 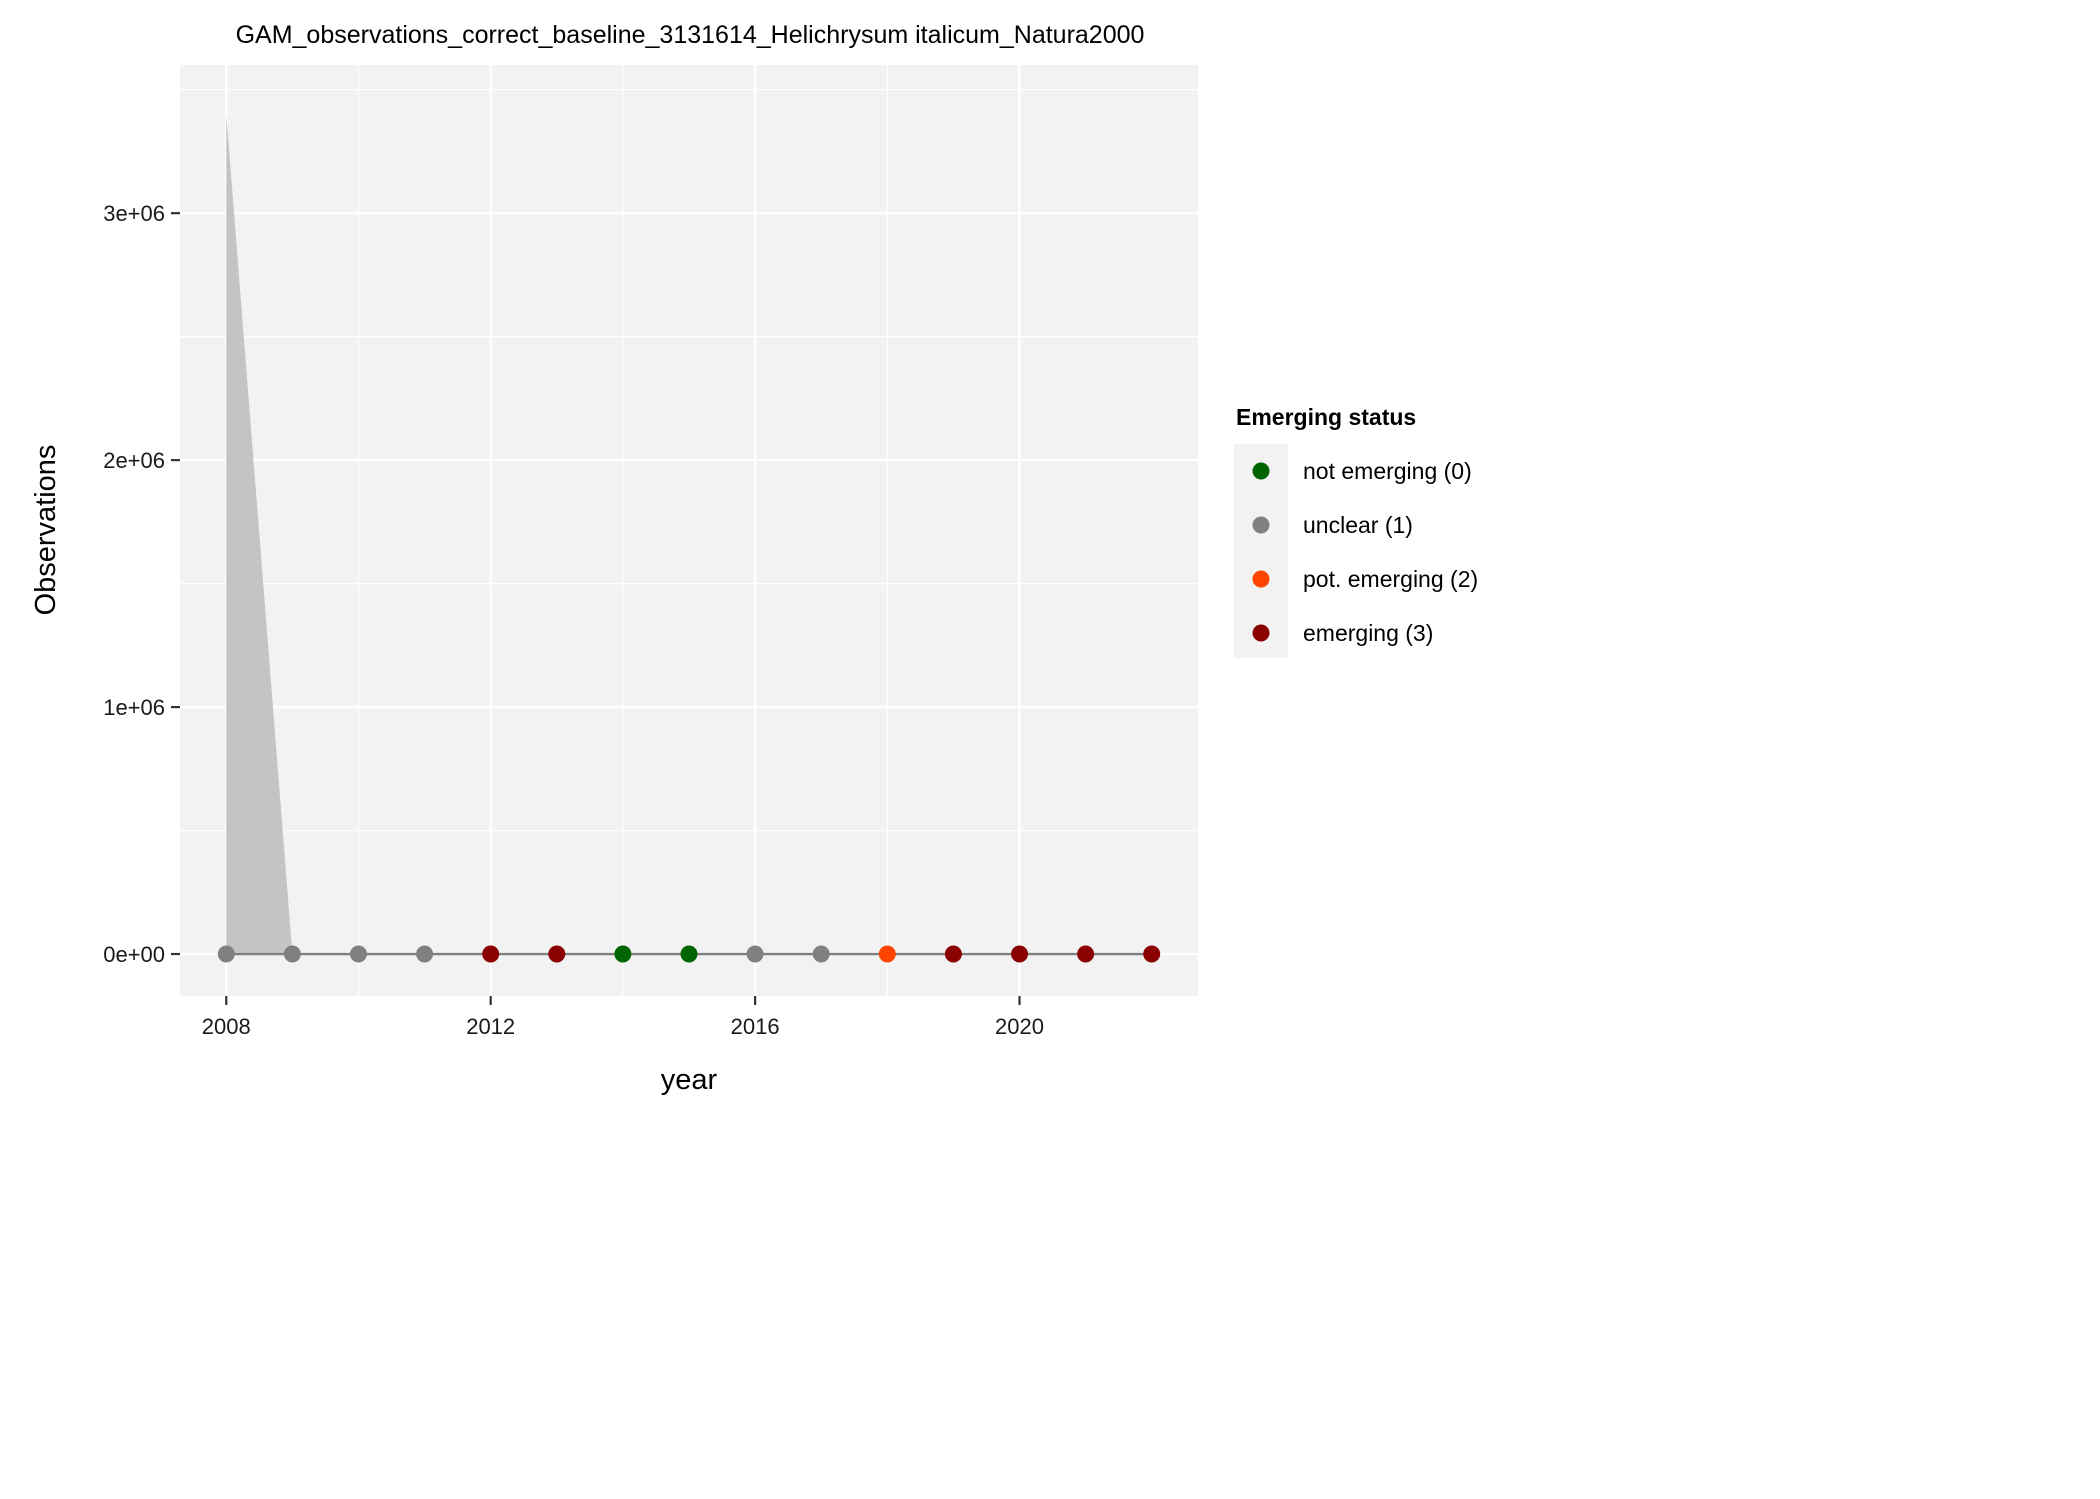 I want to click on y-tick-label: 1e+06, so click(x=134, y=707).